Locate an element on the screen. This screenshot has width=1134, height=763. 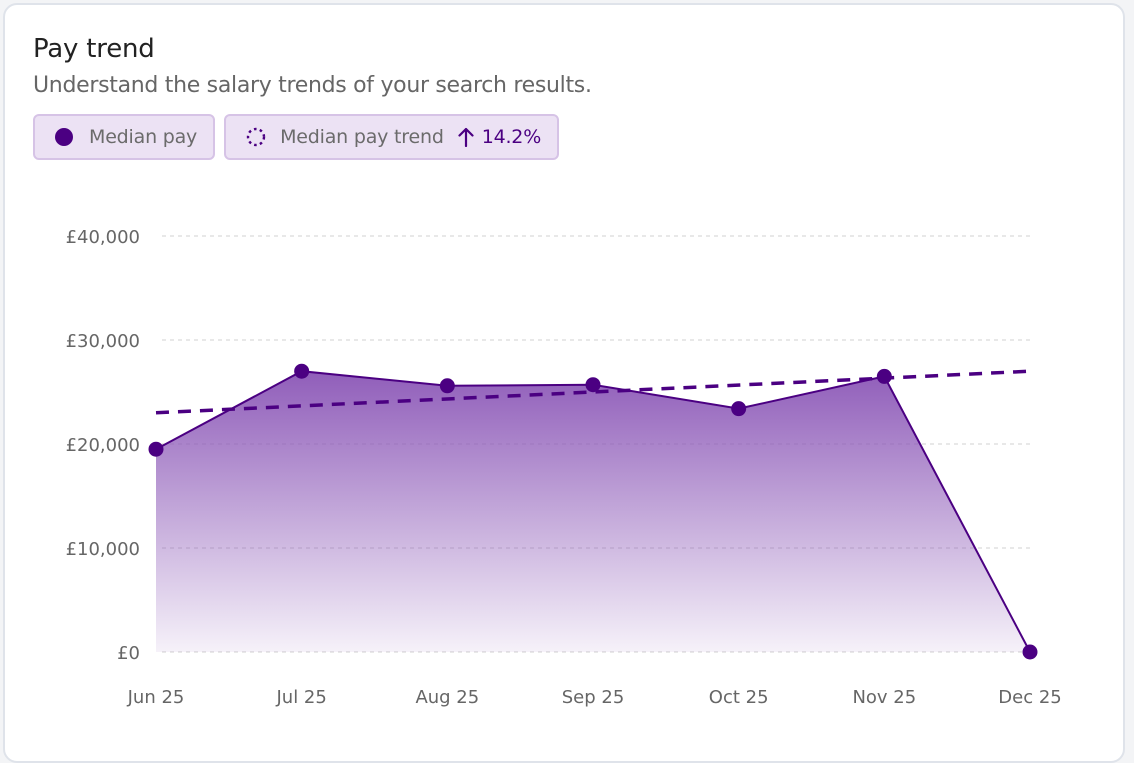
y-tick-label: £30,000 is located at coordinates (103, 341).